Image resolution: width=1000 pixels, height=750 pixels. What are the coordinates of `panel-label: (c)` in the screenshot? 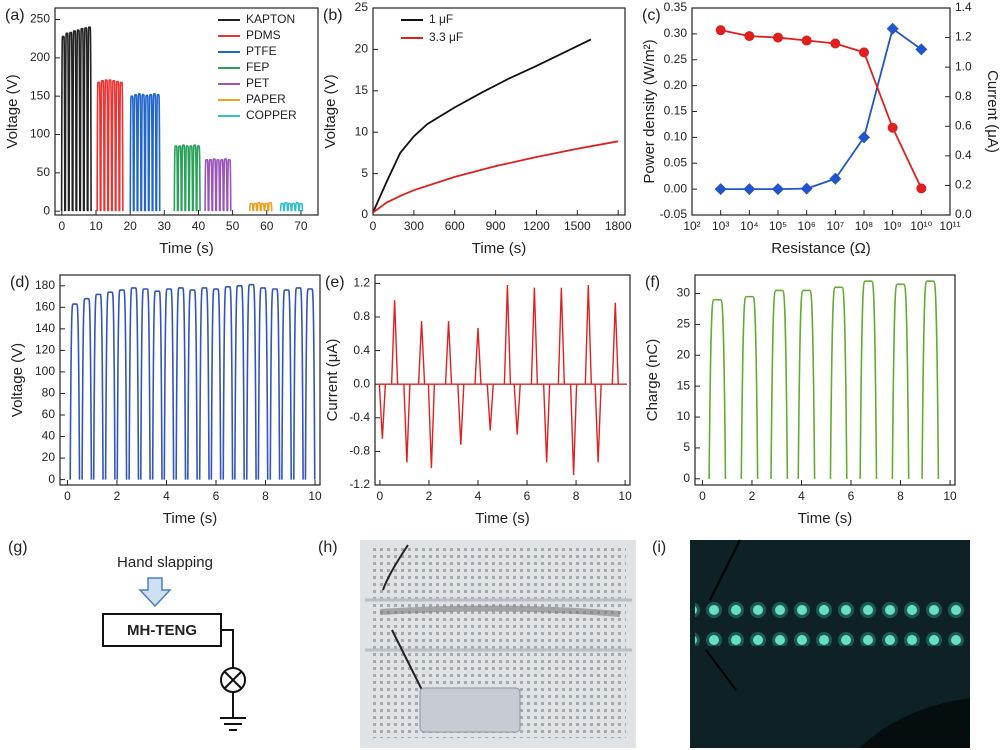 It's located at (651, 15).